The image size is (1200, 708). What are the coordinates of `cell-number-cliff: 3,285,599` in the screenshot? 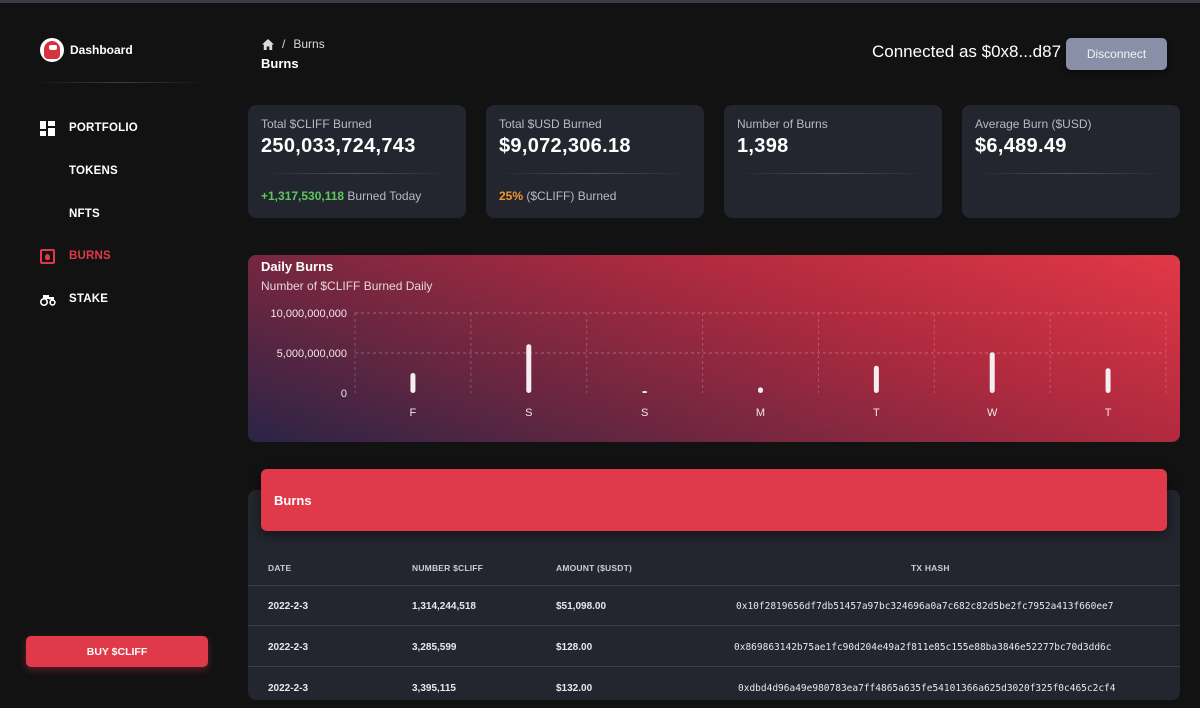 It's located at (434, 647).